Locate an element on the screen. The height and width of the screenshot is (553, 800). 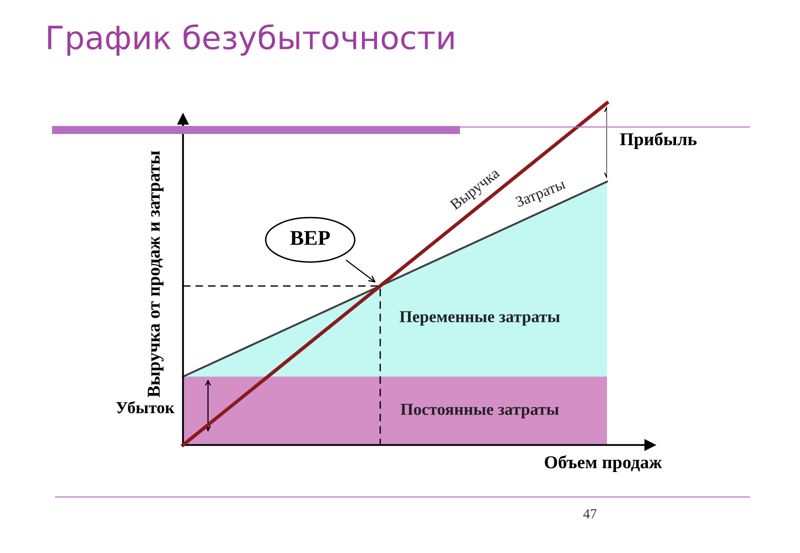
text: Убыток is located at coordinates (145, 407).